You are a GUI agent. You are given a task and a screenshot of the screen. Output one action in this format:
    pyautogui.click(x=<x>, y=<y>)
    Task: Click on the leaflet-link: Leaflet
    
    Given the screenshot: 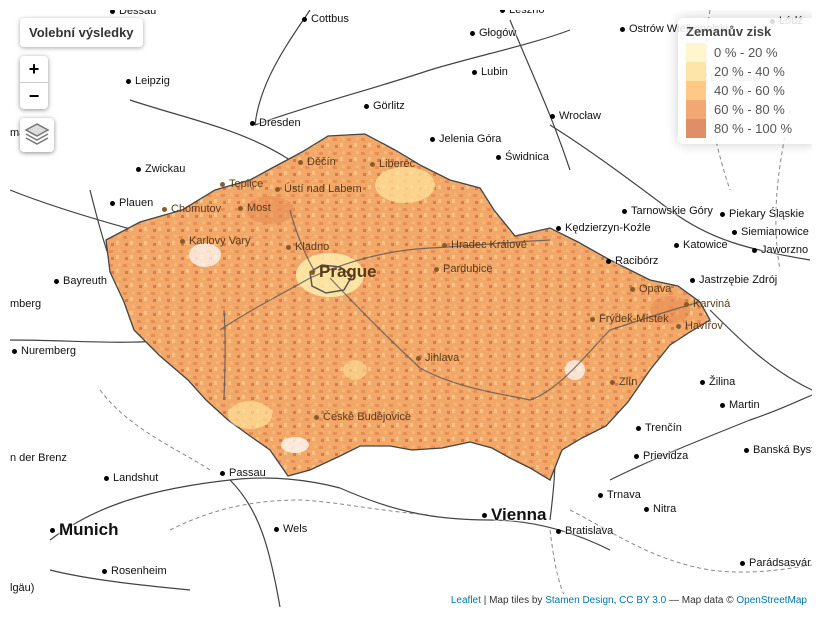 What is the action you would take?
    pyautogui.click(x=465, y=600)
    